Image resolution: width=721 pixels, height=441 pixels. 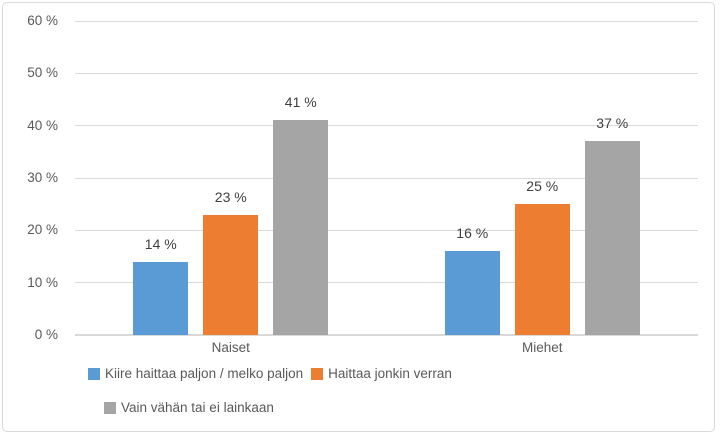 I want to click on legend-row-2: Vain vähän tai ei lainkaan, so click(x=189, y=408).